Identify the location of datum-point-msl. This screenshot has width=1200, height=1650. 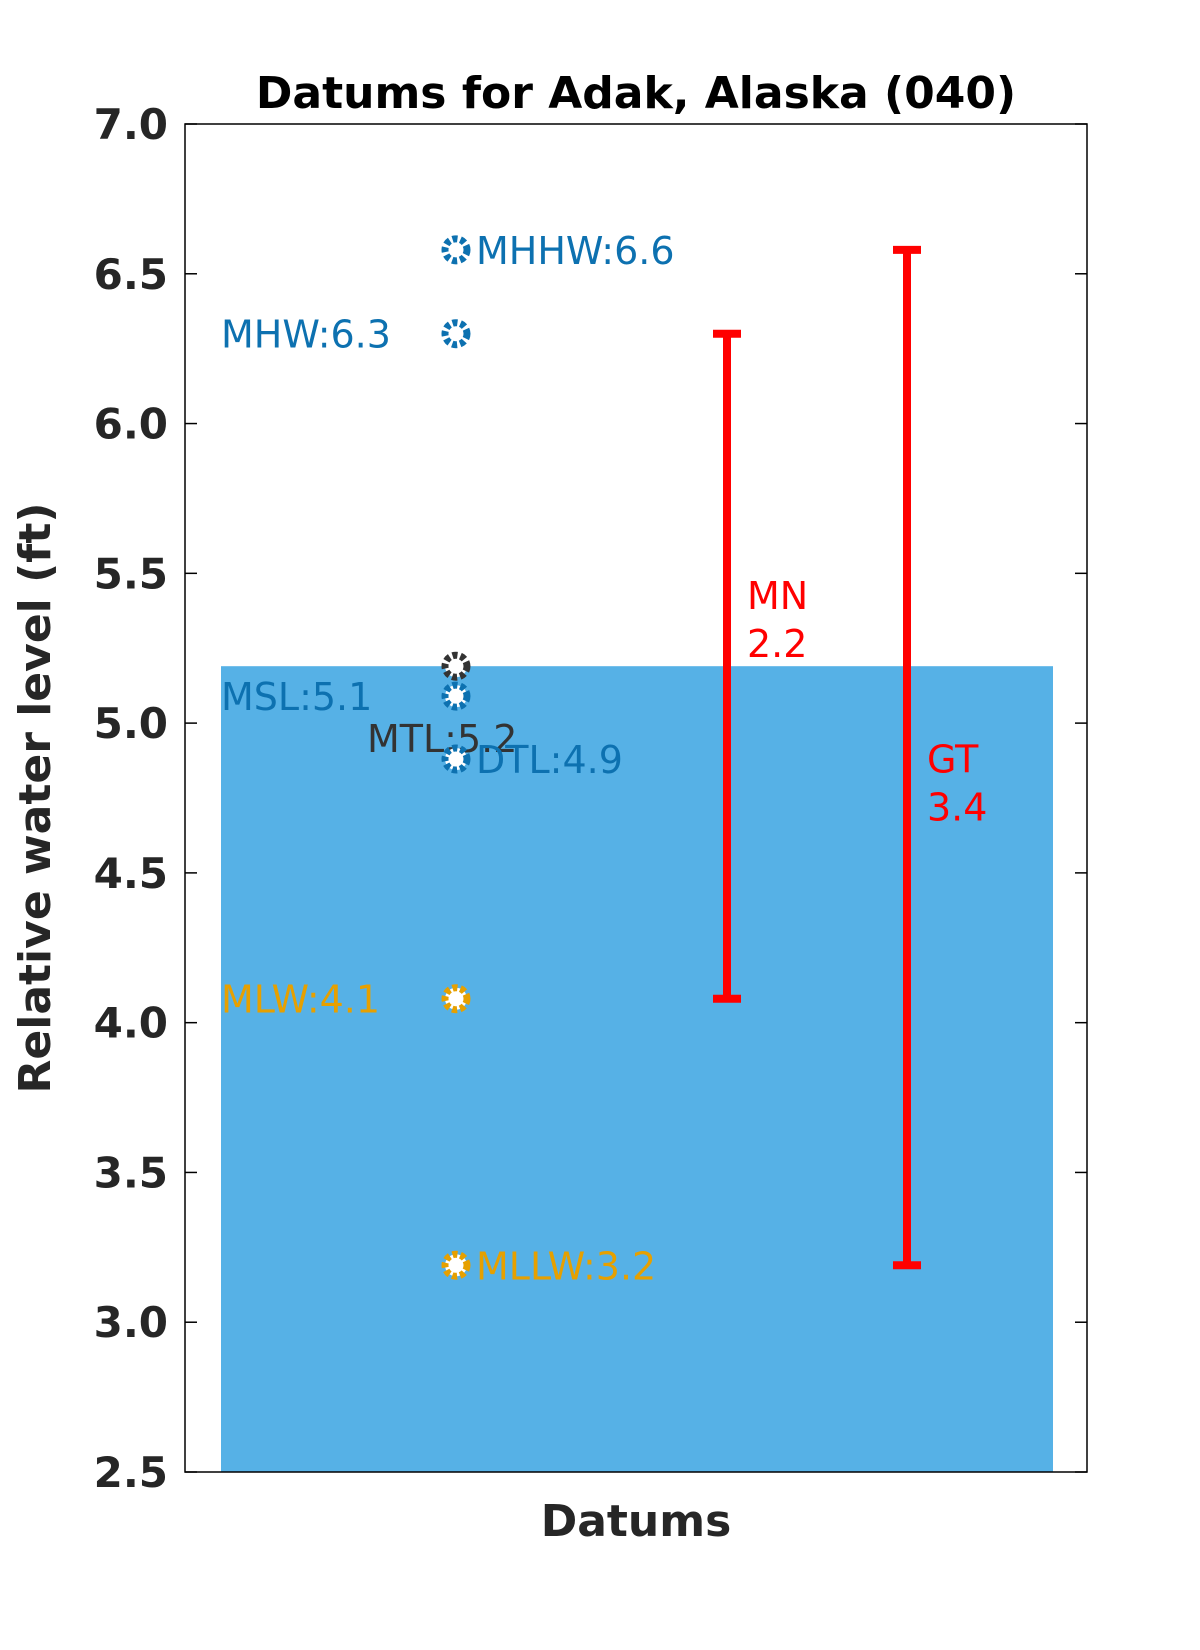
(456, 696).